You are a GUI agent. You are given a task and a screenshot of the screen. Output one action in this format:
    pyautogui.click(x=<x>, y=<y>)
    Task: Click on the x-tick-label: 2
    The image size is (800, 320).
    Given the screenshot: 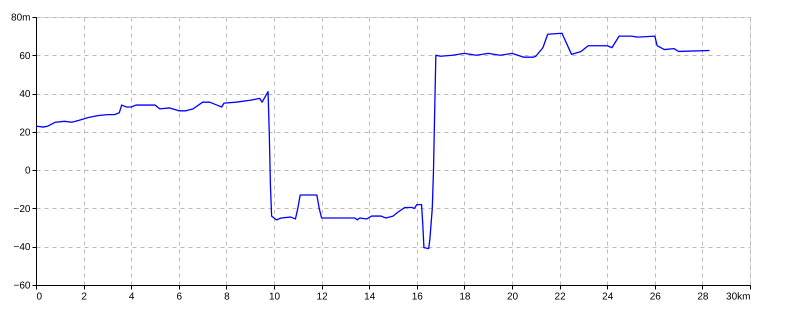 What is the action you would take?
    pyautogui.click(x=84, y=297)
    